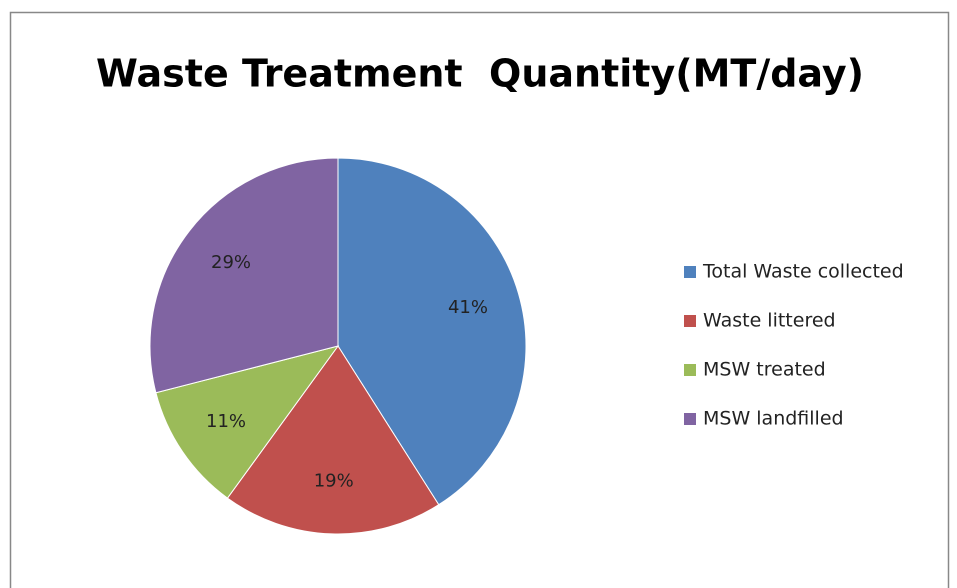 This screenshot has height=588, width=957. I want to click on chart-title: Waste Treatment Quantity(MT/day), so click(480, 74).